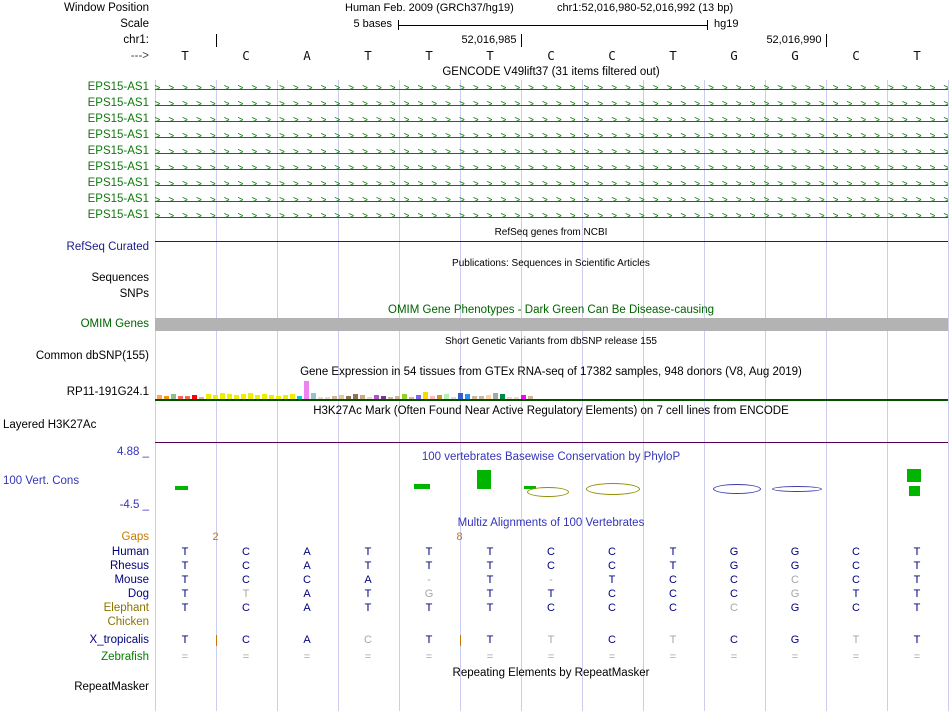 The image size is (950, 711). What do you see at coordinates (126, 608) in the screenshot?
I see `species-label: Elephant` at bounding box center [126, 608].